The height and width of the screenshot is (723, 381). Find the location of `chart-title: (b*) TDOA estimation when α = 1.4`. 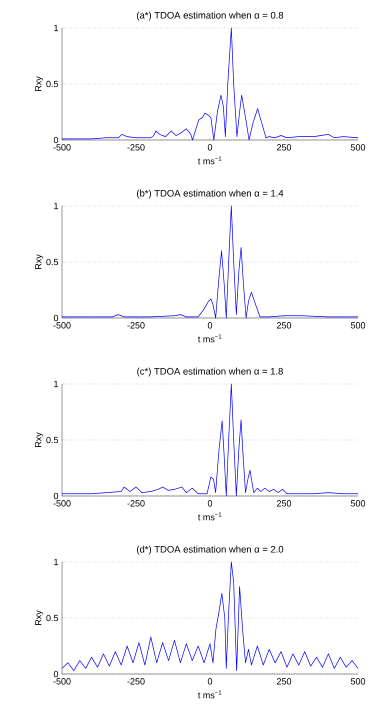

chart-title: (b*) TDOA estimation when α = 1.4 is located at coordinates (210, 194).